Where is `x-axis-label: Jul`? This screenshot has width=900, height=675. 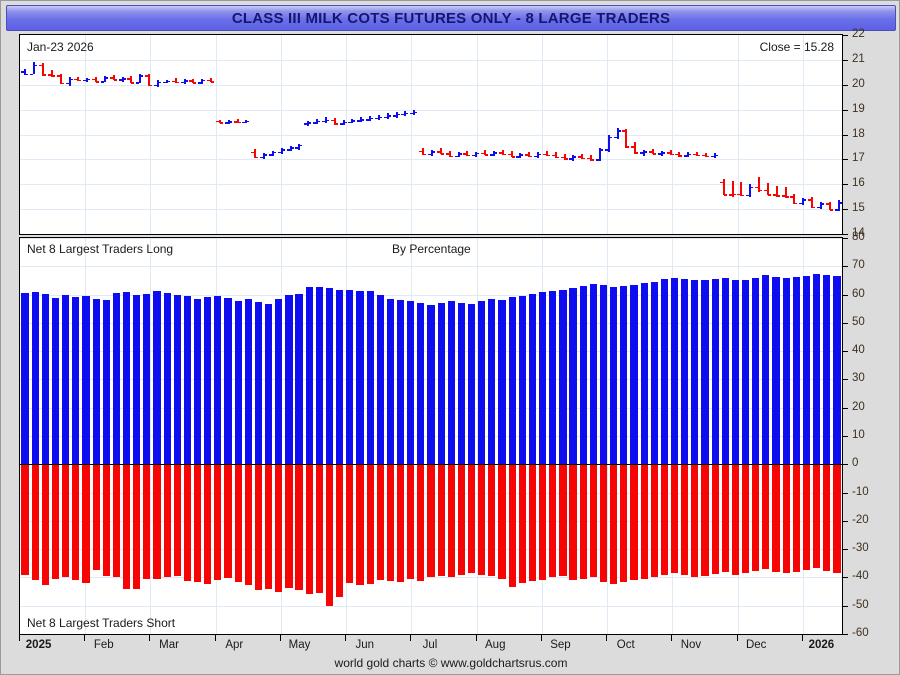 x-axis-label: Jul is located at coordinates (430, 645).